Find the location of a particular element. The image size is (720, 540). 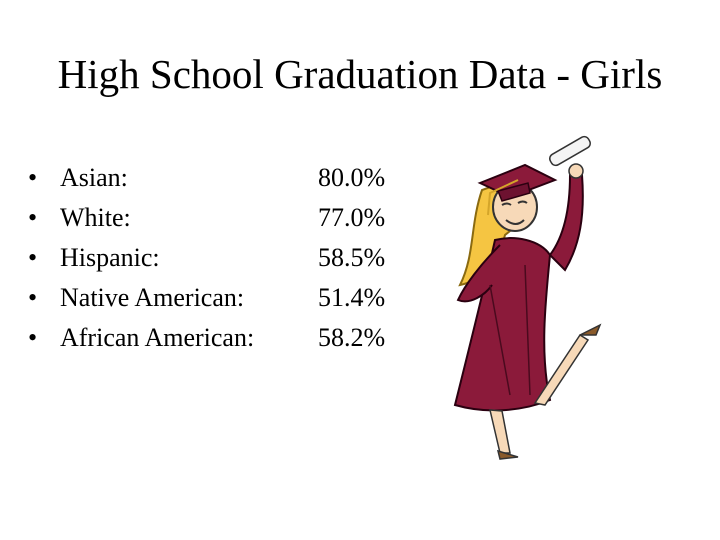

item-label: White: is located at coordinates (95, 217).